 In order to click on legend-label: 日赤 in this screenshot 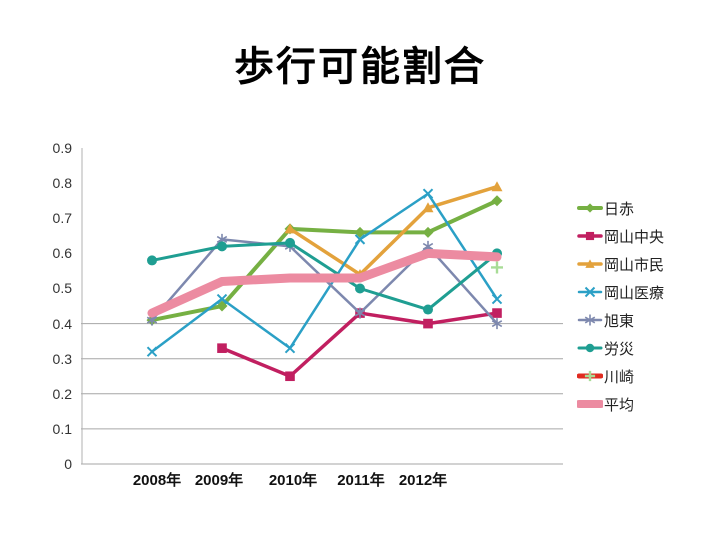, I will do `click(619, 209)`.